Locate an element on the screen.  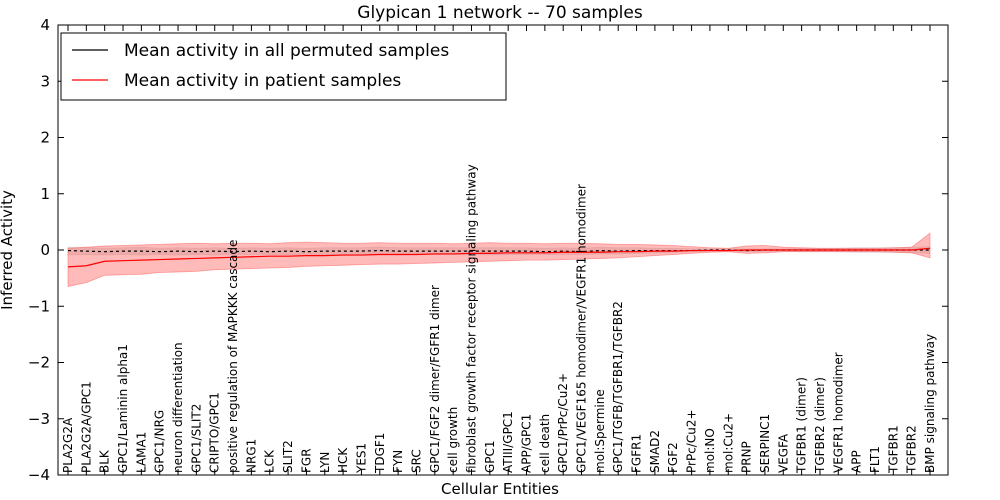
y-tick-label: 3 is located at coordinates (45, 81).